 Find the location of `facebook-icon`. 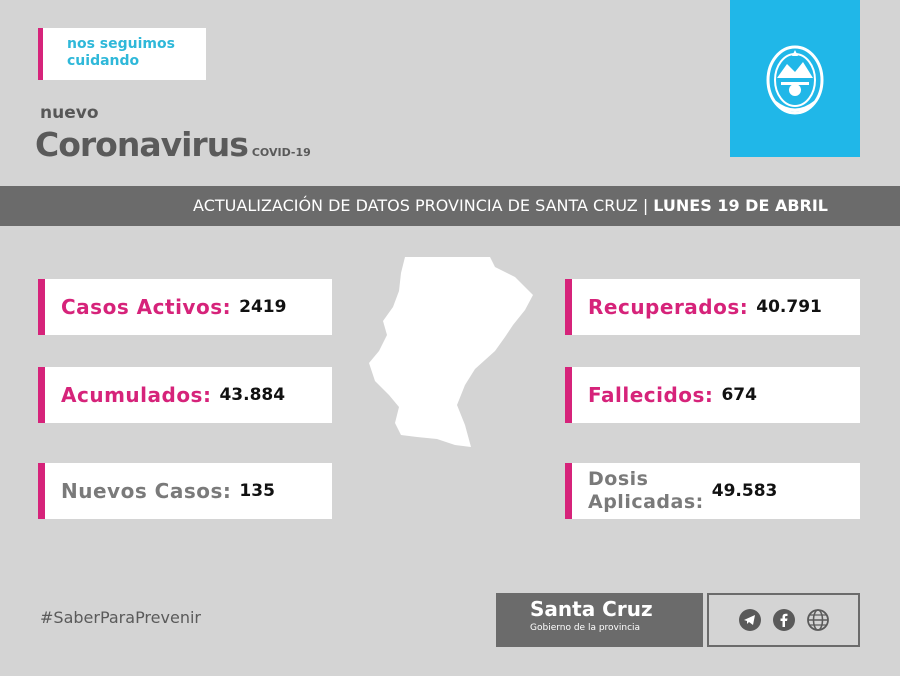

facebook-icon is located at coordinates (784, 620).